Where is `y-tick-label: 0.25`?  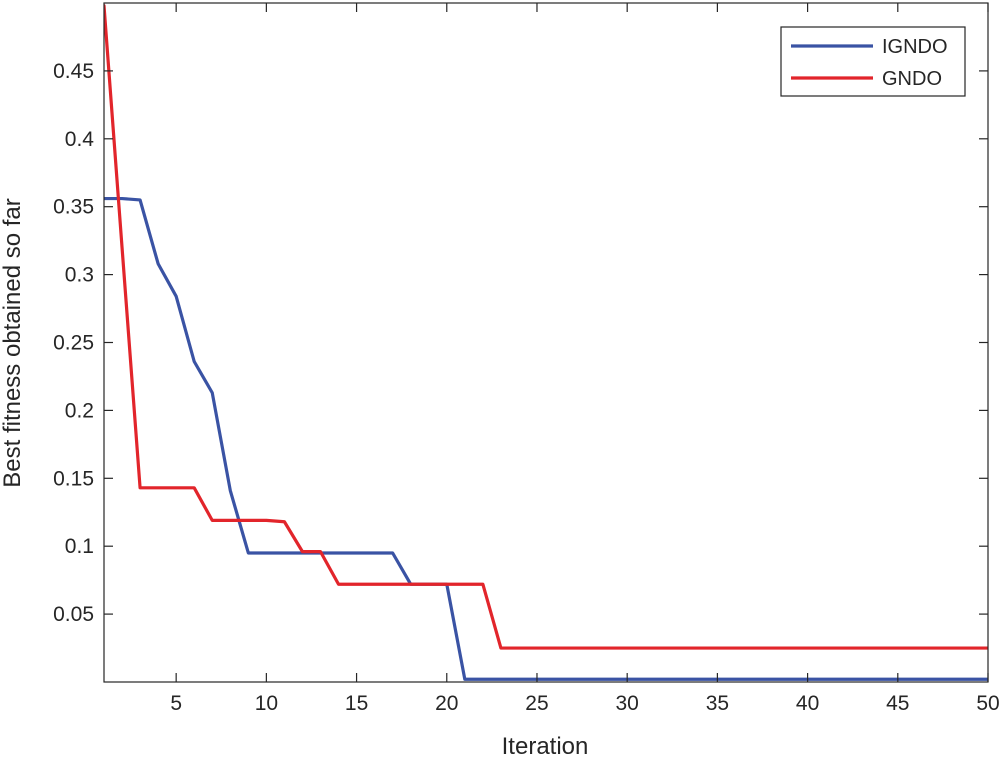 y-tick-label: 0.25 is located at coordinates (73, 343).